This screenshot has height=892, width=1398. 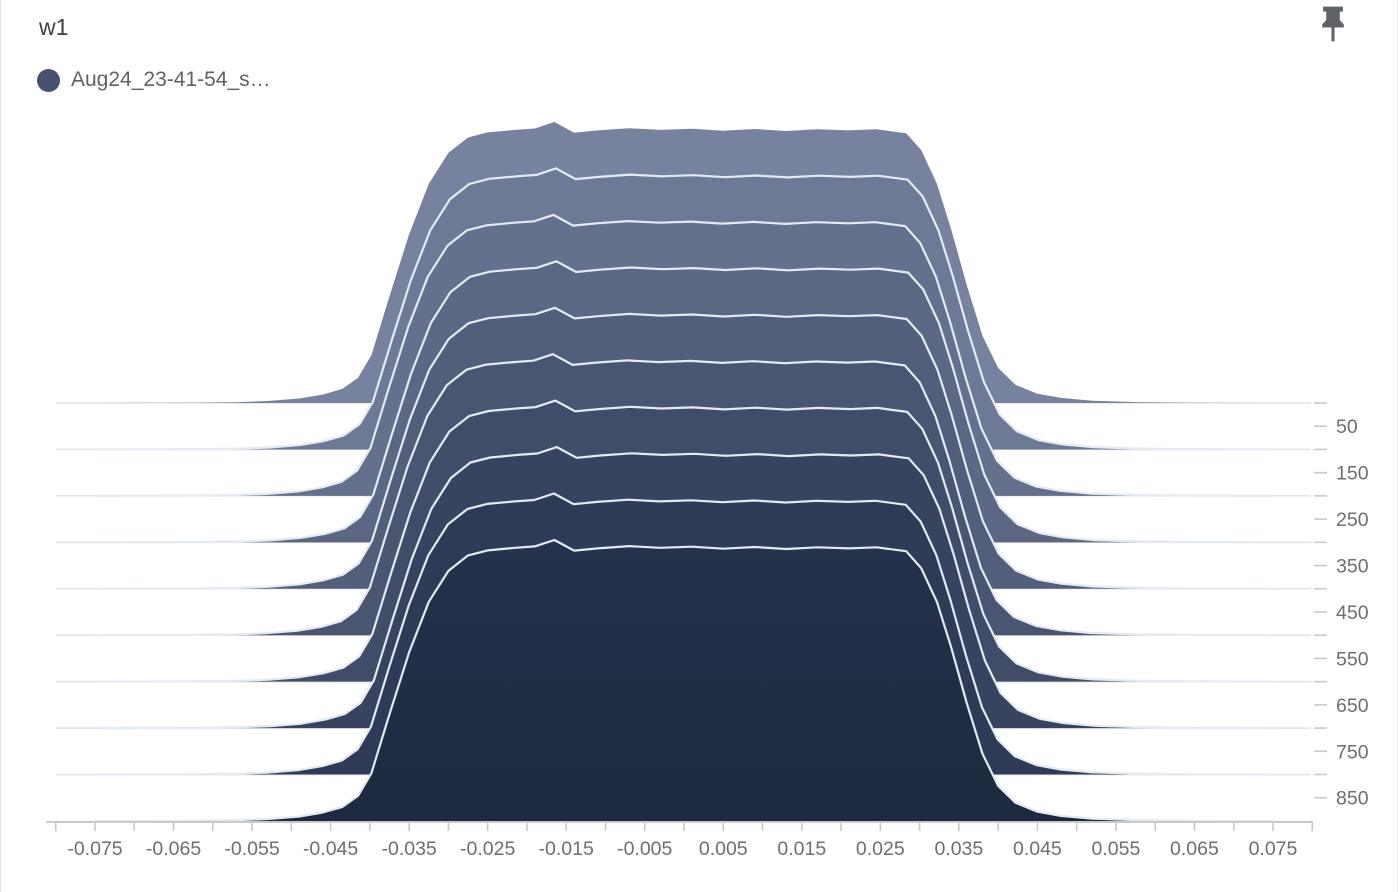 I want to click on x-tick-label: 0.055, so click(x=1116, y=849).